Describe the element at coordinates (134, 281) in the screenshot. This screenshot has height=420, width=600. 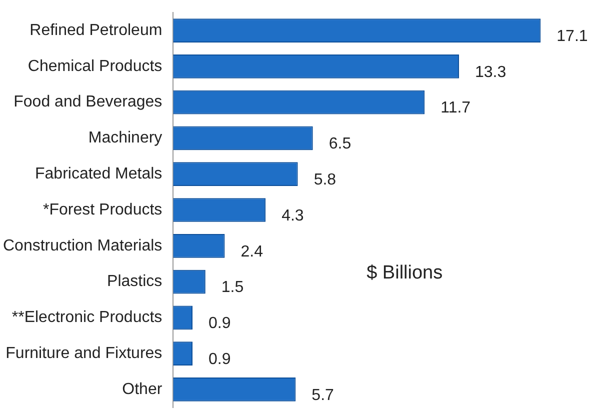
I see `y-tick-label: Plastics` at that location.